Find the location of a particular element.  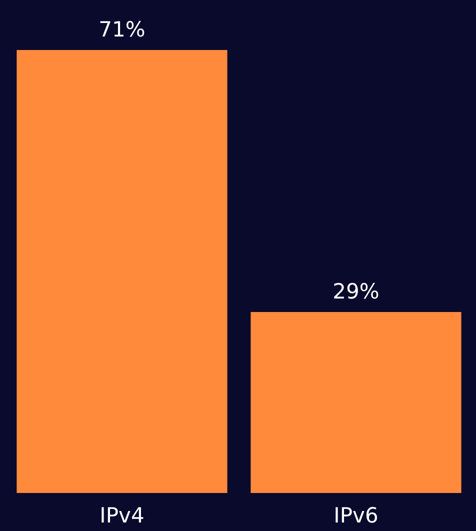

data-label: 29% is located at coordinates (356, 292).